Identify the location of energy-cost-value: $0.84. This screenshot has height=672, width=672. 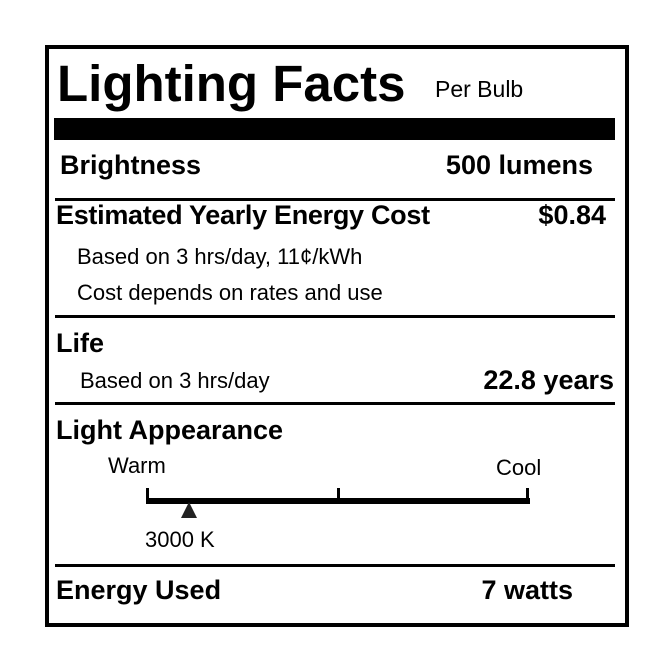
(572, 215).